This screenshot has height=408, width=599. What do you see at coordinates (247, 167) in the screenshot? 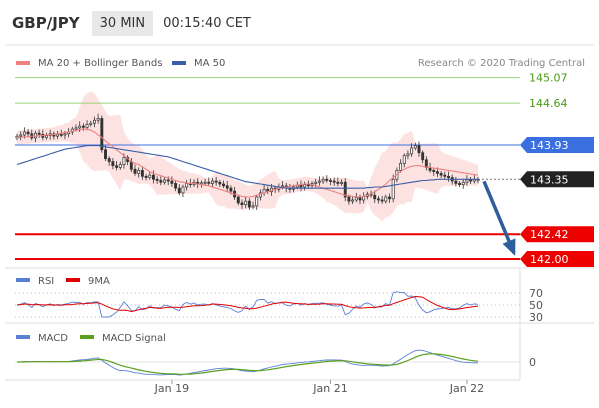
I see `ma50-line` at bounding box center [247, 167].